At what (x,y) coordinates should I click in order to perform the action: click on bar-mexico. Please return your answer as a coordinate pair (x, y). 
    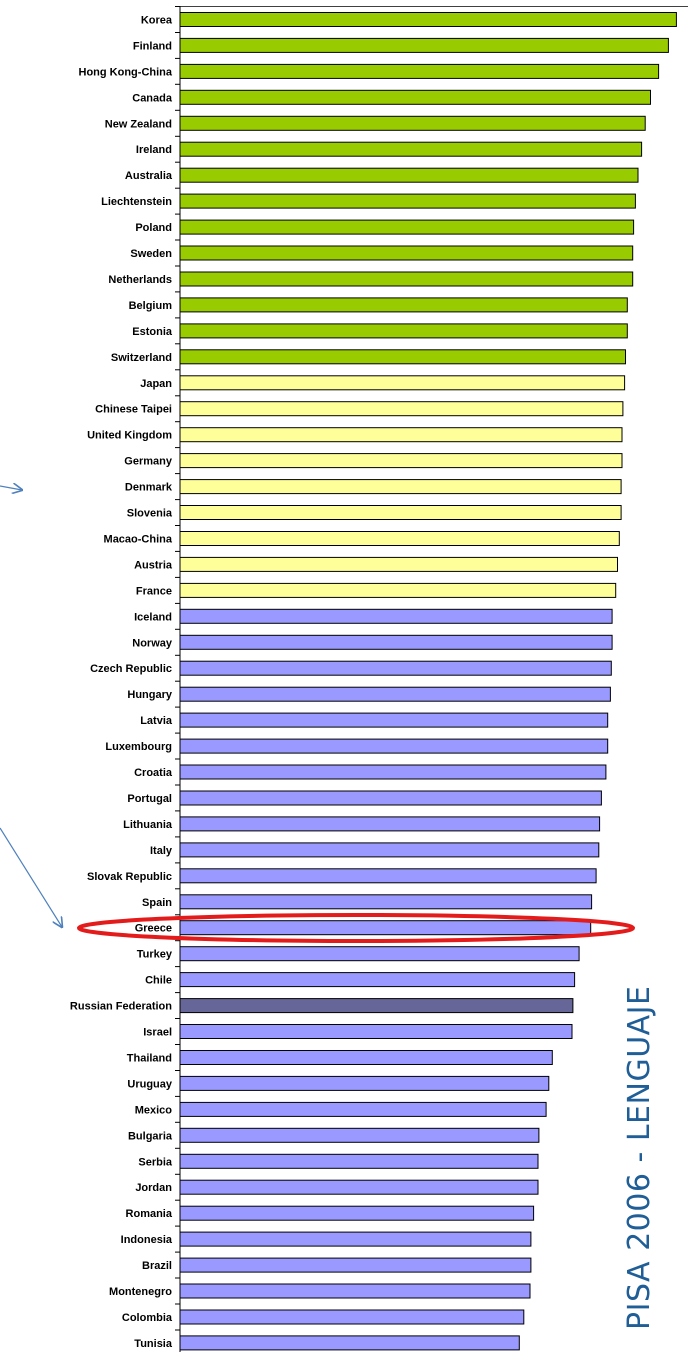
    Looking at the image, I should click on (363, 1109).